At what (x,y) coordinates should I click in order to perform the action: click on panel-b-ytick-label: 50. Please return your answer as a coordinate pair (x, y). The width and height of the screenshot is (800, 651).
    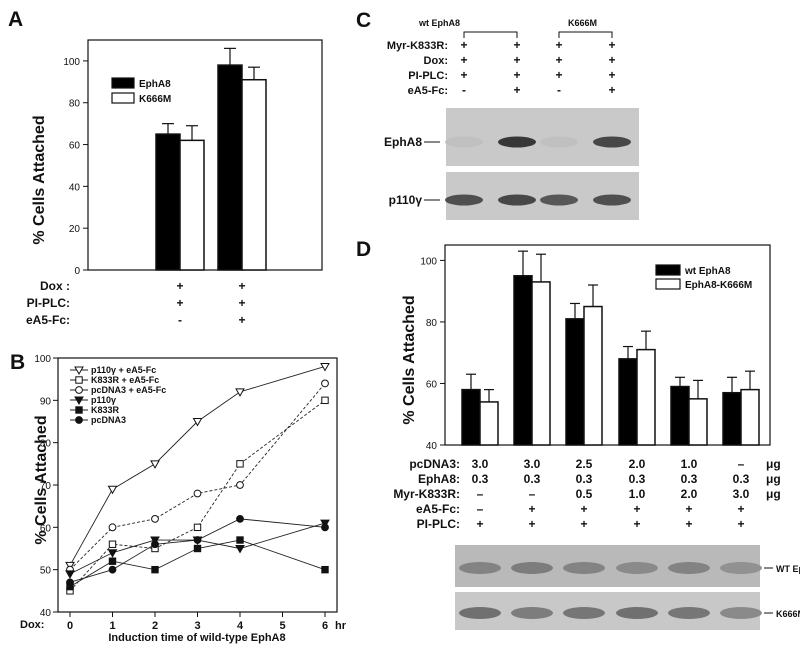
    Looking at the image, I should click on (46, 571).